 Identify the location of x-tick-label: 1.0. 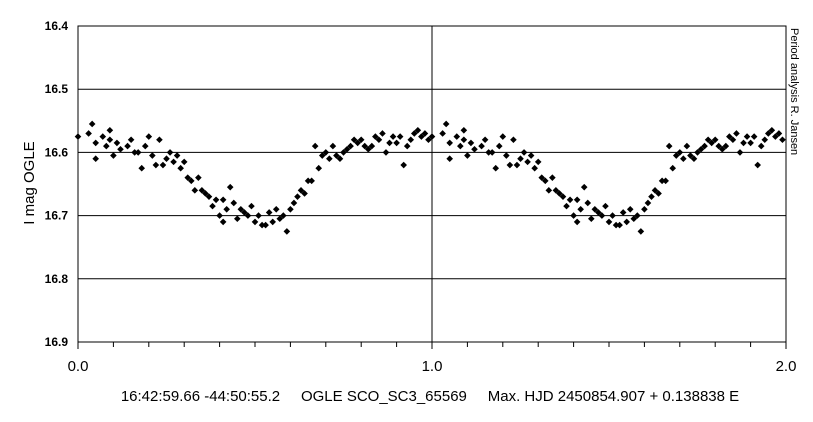
(432, 366).